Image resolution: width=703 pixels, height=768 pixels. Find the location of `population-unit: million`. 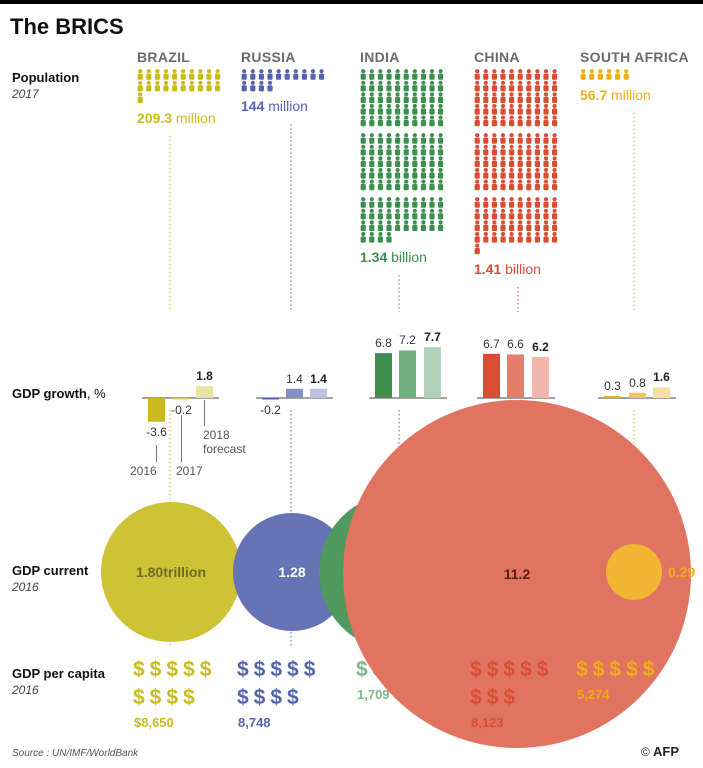

population-unit: million is located at coordinates (286, 106).